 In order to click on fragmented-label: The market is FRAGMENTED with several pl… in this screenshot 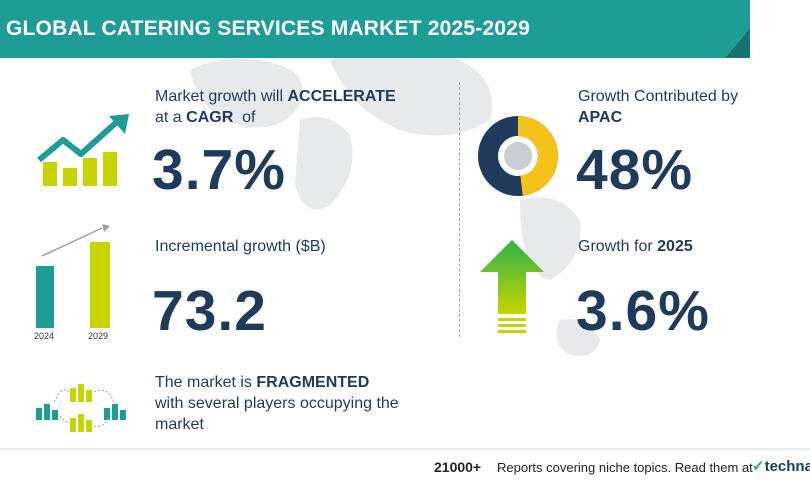, I will do `click(277, 403)`.